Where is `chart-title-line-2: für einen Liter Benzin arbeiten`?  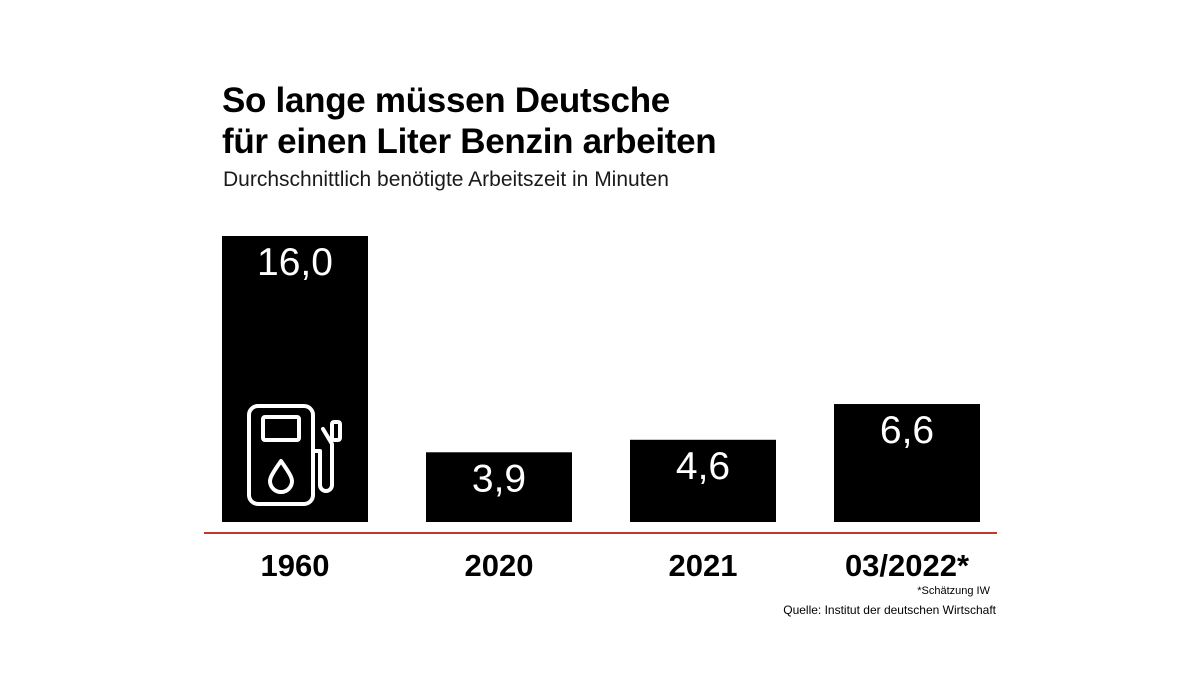
chart-title-line-2: für einen Liter Benzin arbeiten is located at coordinates (469, 141).